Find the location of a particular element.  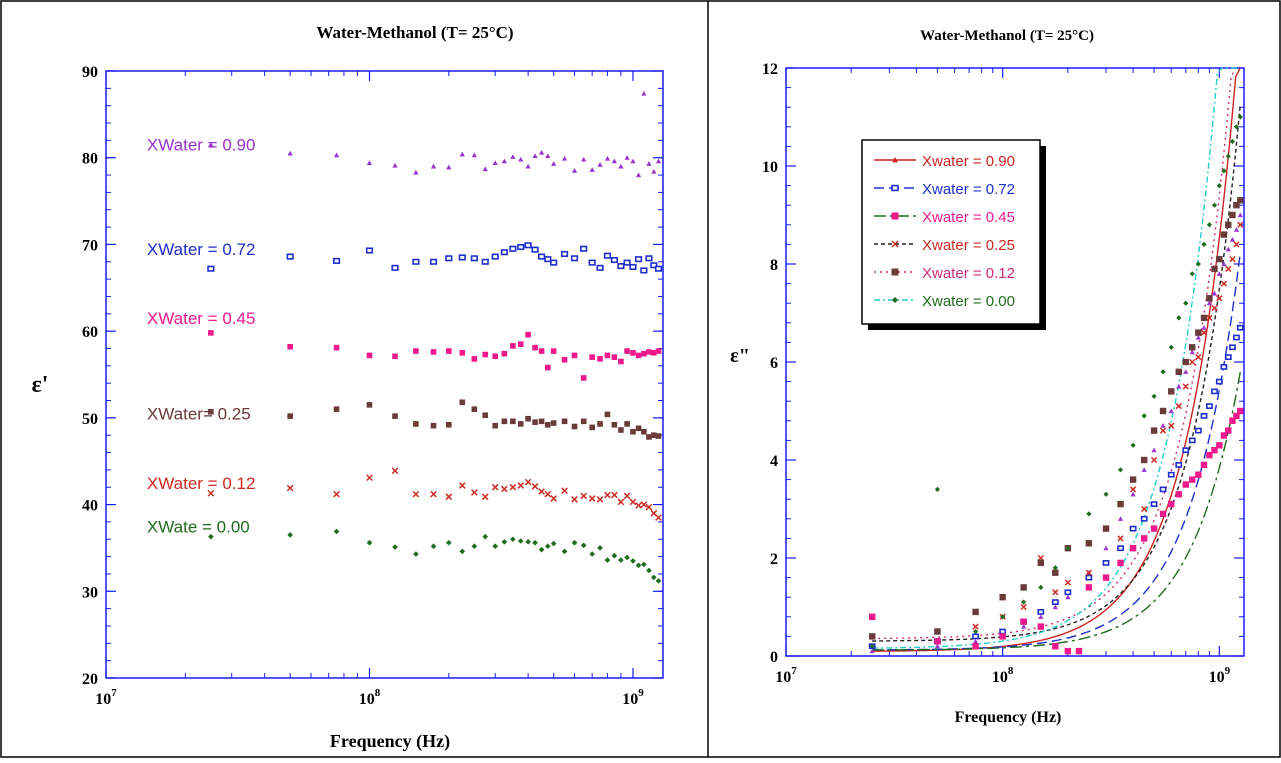

y-tick-label: 80 is located at coordinates (90, 159).